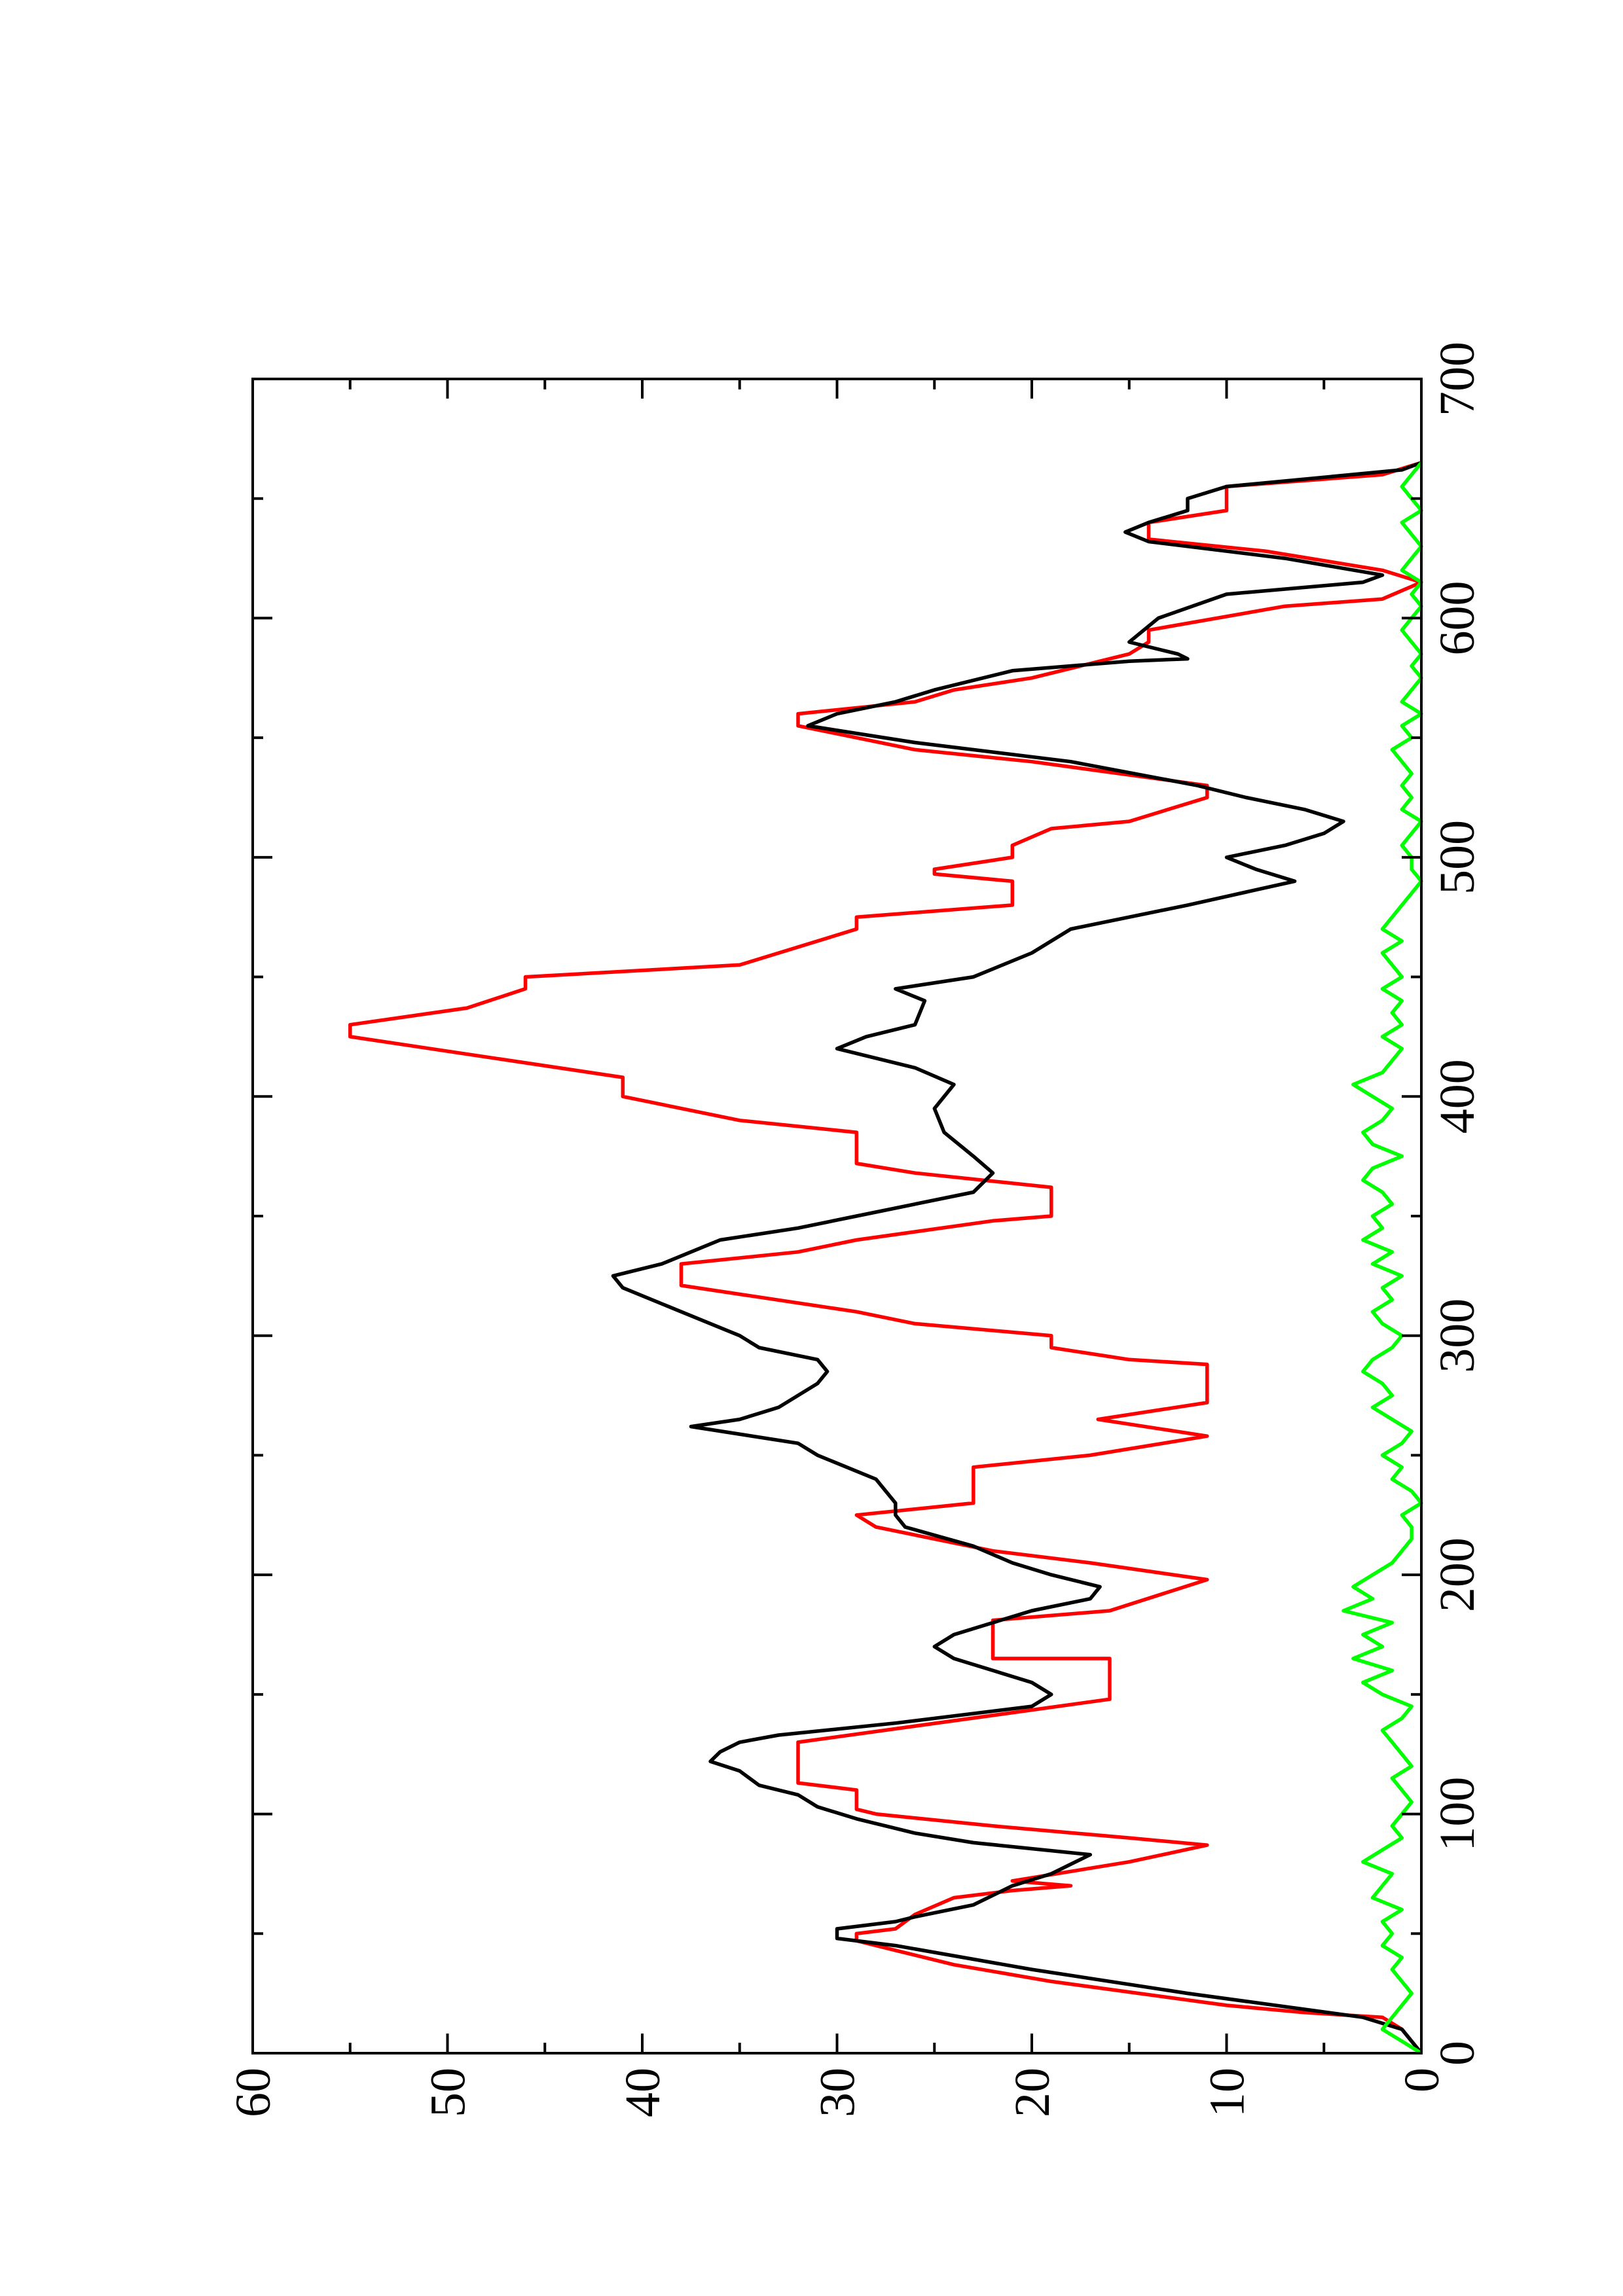 The image size is (1623, 2296). What do you see at coordinates (253, 2092) in the screenshot?
I see `y-tick-label: 60` at bounding box center [253, 2092].